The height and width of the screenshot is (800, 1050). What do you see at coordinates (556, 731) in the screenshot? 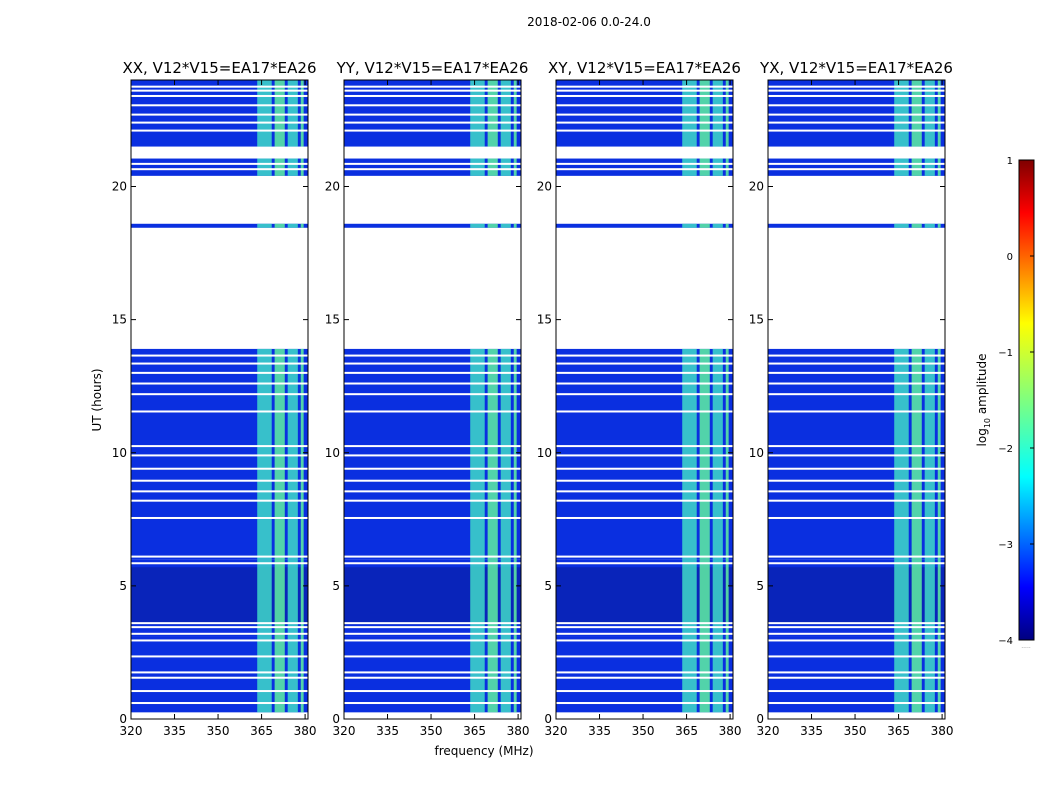
I see `x-tick-label: 320` at bounding box center [556, 731].